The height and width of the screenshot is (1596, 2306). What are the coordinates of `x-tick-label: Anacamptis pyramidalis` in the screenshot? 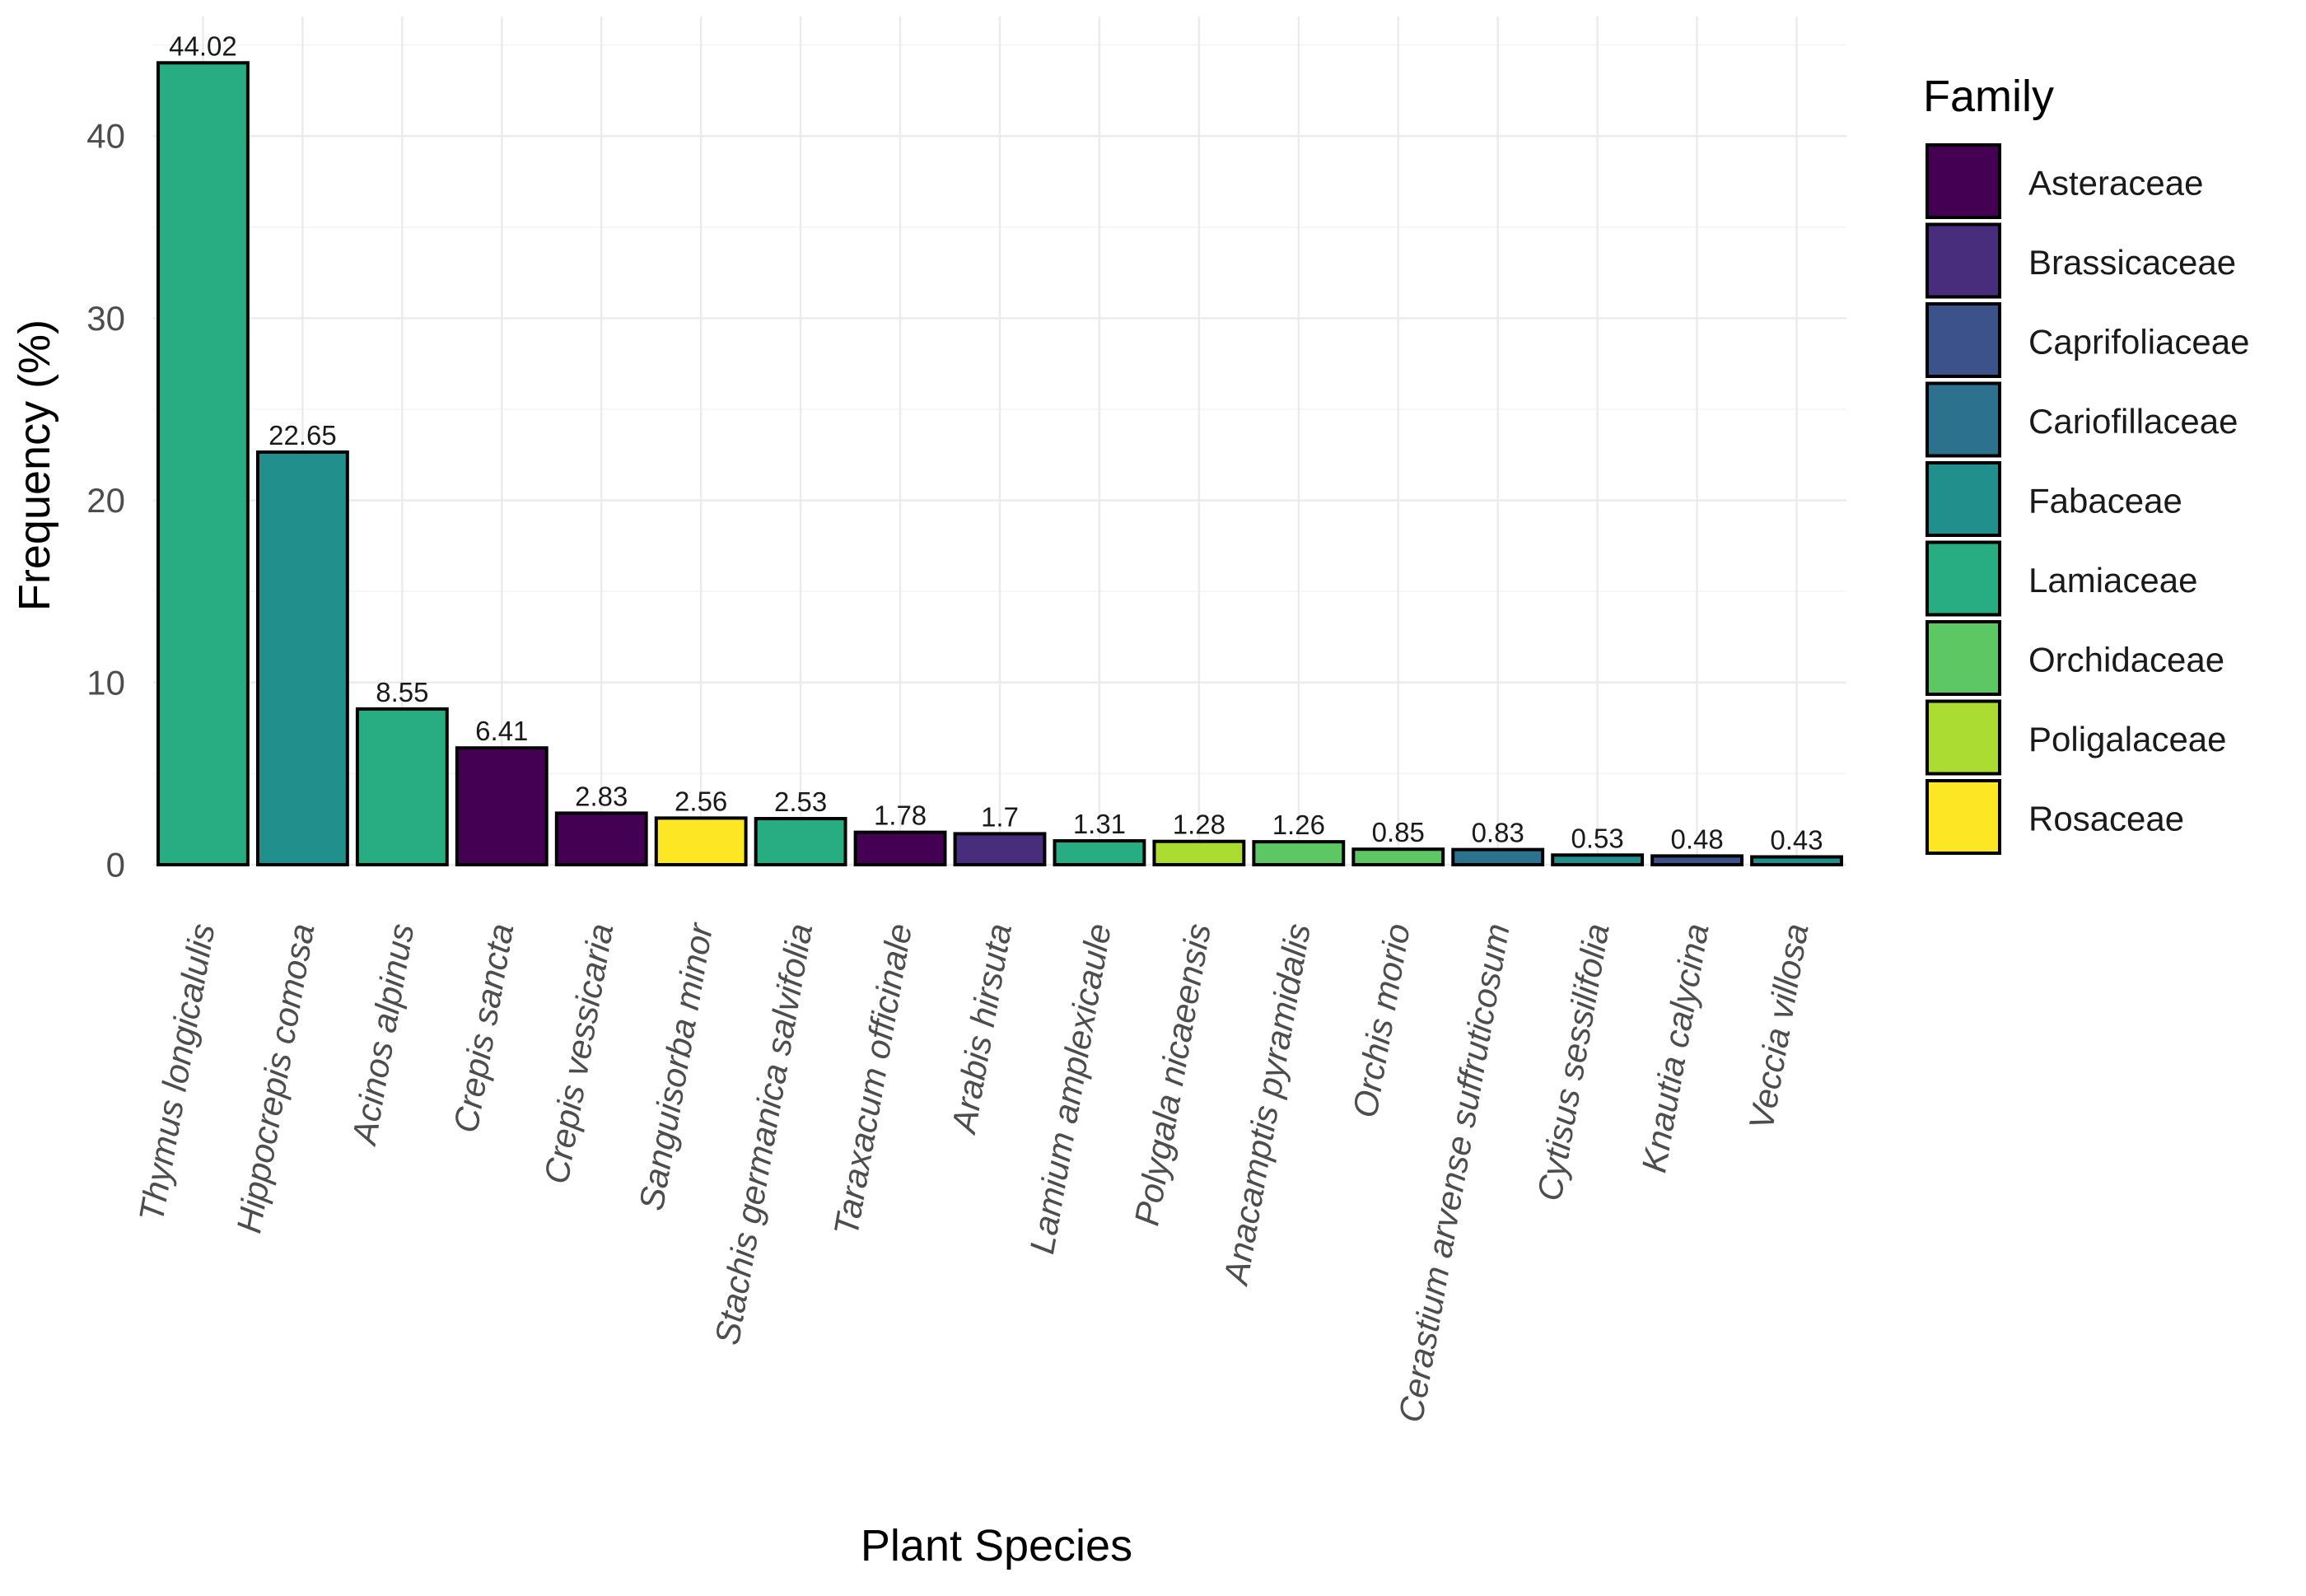 It's located at (1267, 1105).